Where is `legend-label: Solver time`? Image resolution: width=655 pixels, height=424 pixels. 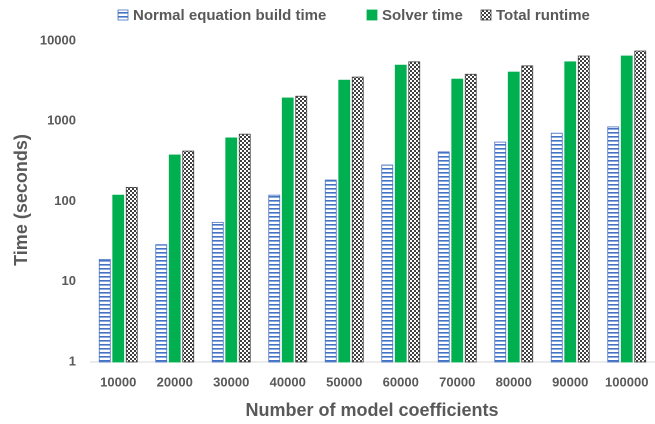
legend-label: Solver time is located at coordinates (422, 15).